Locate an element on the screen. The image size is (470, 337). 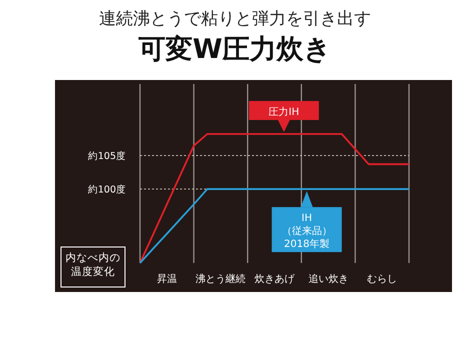
annotation: IH（従来品）2018年製 is located at coordinates (307, 231).